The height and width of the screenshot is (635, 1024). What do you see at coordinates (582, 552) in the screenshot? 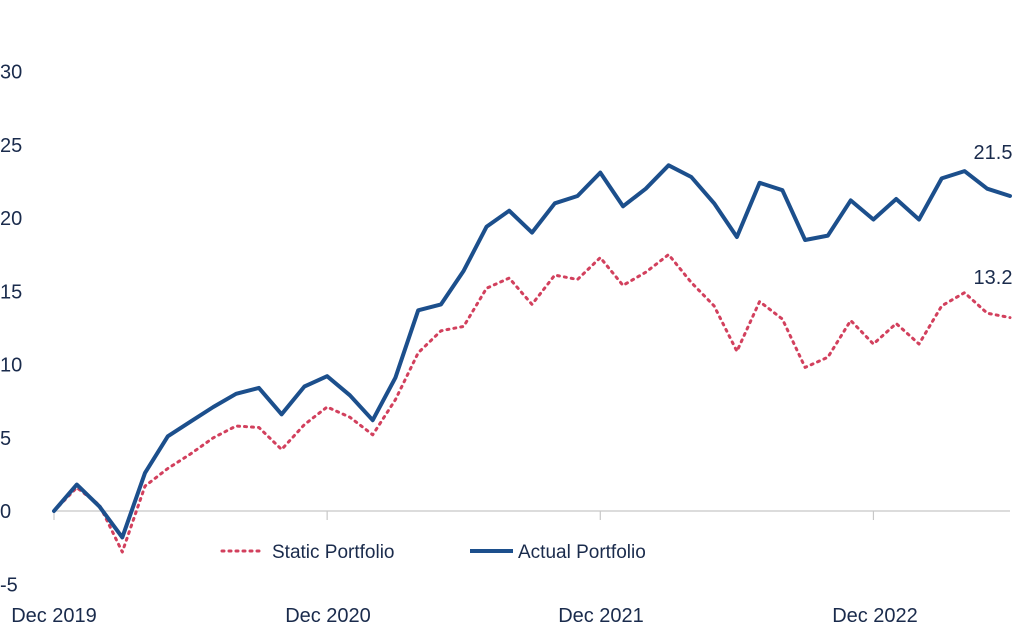
I see `legend-label-actual-portfolio: Actual Portfolio` at bounding box center [582, 552].